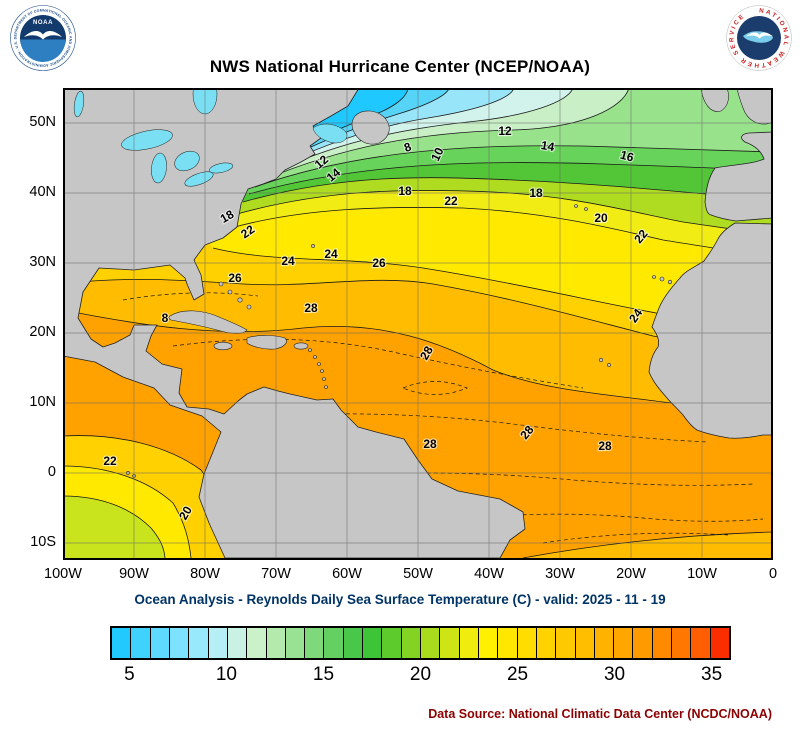  What do you see at coordinates (489, 574) in the screenshot?
I see `x-tick-label: 40W` at bounding box center [489, 574].